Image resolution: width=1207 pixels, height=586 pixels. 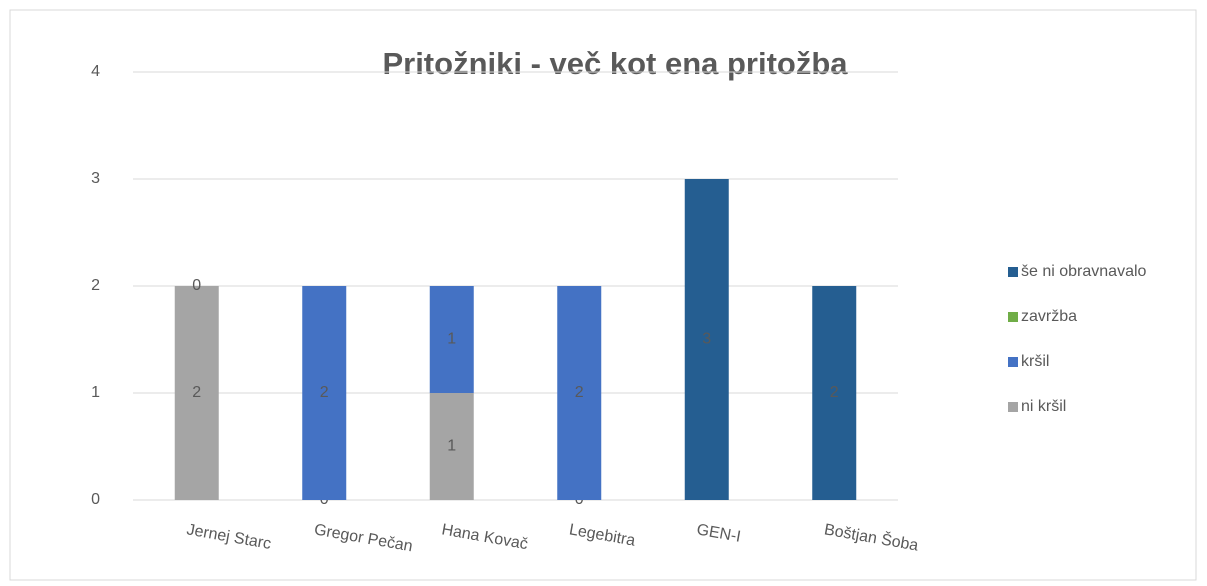 What do you see at coordinates (615, 63) in the screenshot?
I see `chart-title: Pritožniki - več kot ena pritožba` at bounding box center [615, 63].